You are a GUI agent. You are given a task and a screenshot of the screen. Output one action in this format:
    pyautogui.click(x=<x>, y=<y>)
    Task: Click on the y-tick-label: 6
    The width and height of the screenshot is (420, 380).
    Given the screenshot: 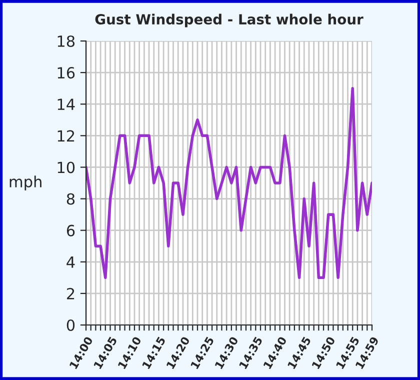 What is the action you would take?
    pyautogui.click(x=70, y=230)
    